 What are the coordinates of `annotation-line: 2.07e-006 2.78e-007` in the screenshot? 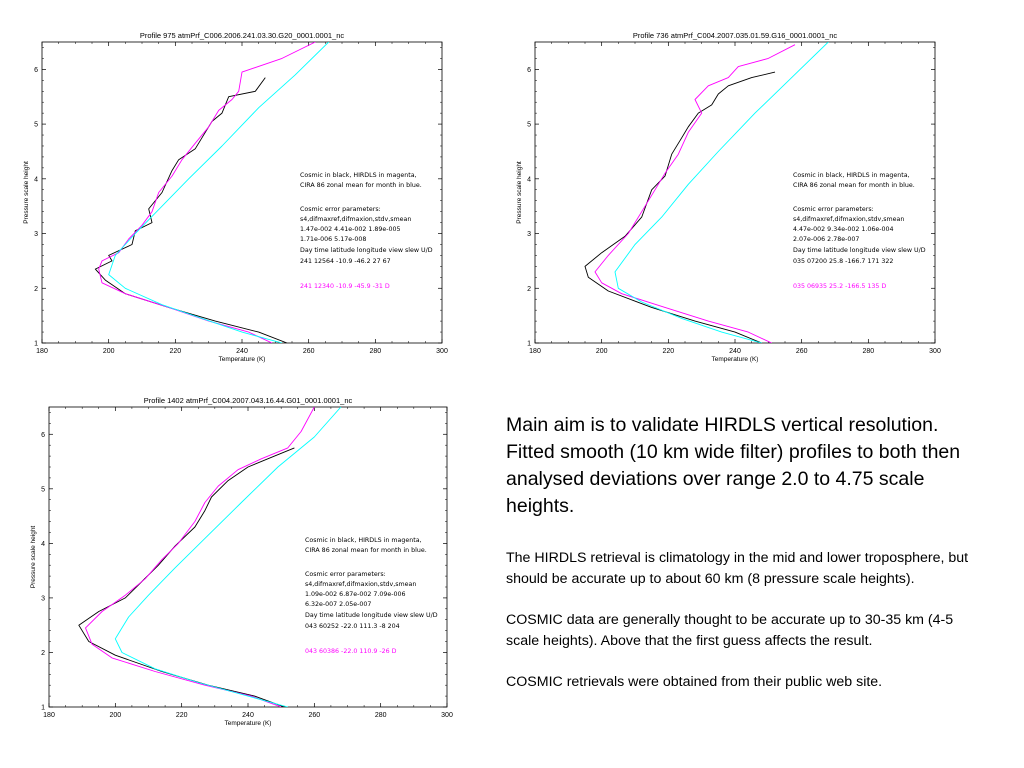 It's located at (826, 239).